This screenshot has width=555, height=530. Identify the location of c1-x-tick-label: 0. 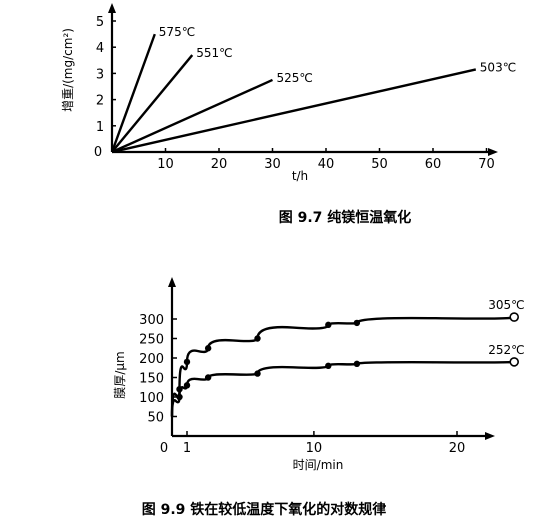
(98, 152).